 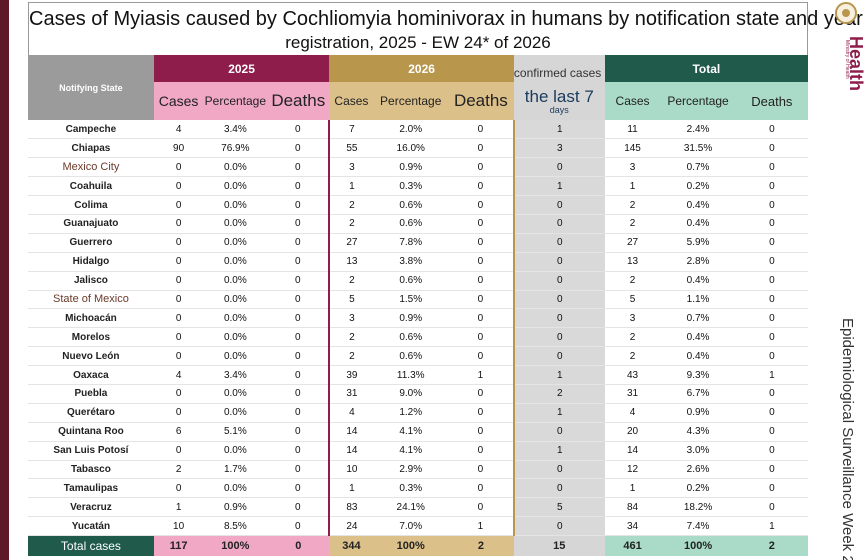 I want to click on side-label: Epidemiological Surveillance Week 24, so click(x=847, y=439).